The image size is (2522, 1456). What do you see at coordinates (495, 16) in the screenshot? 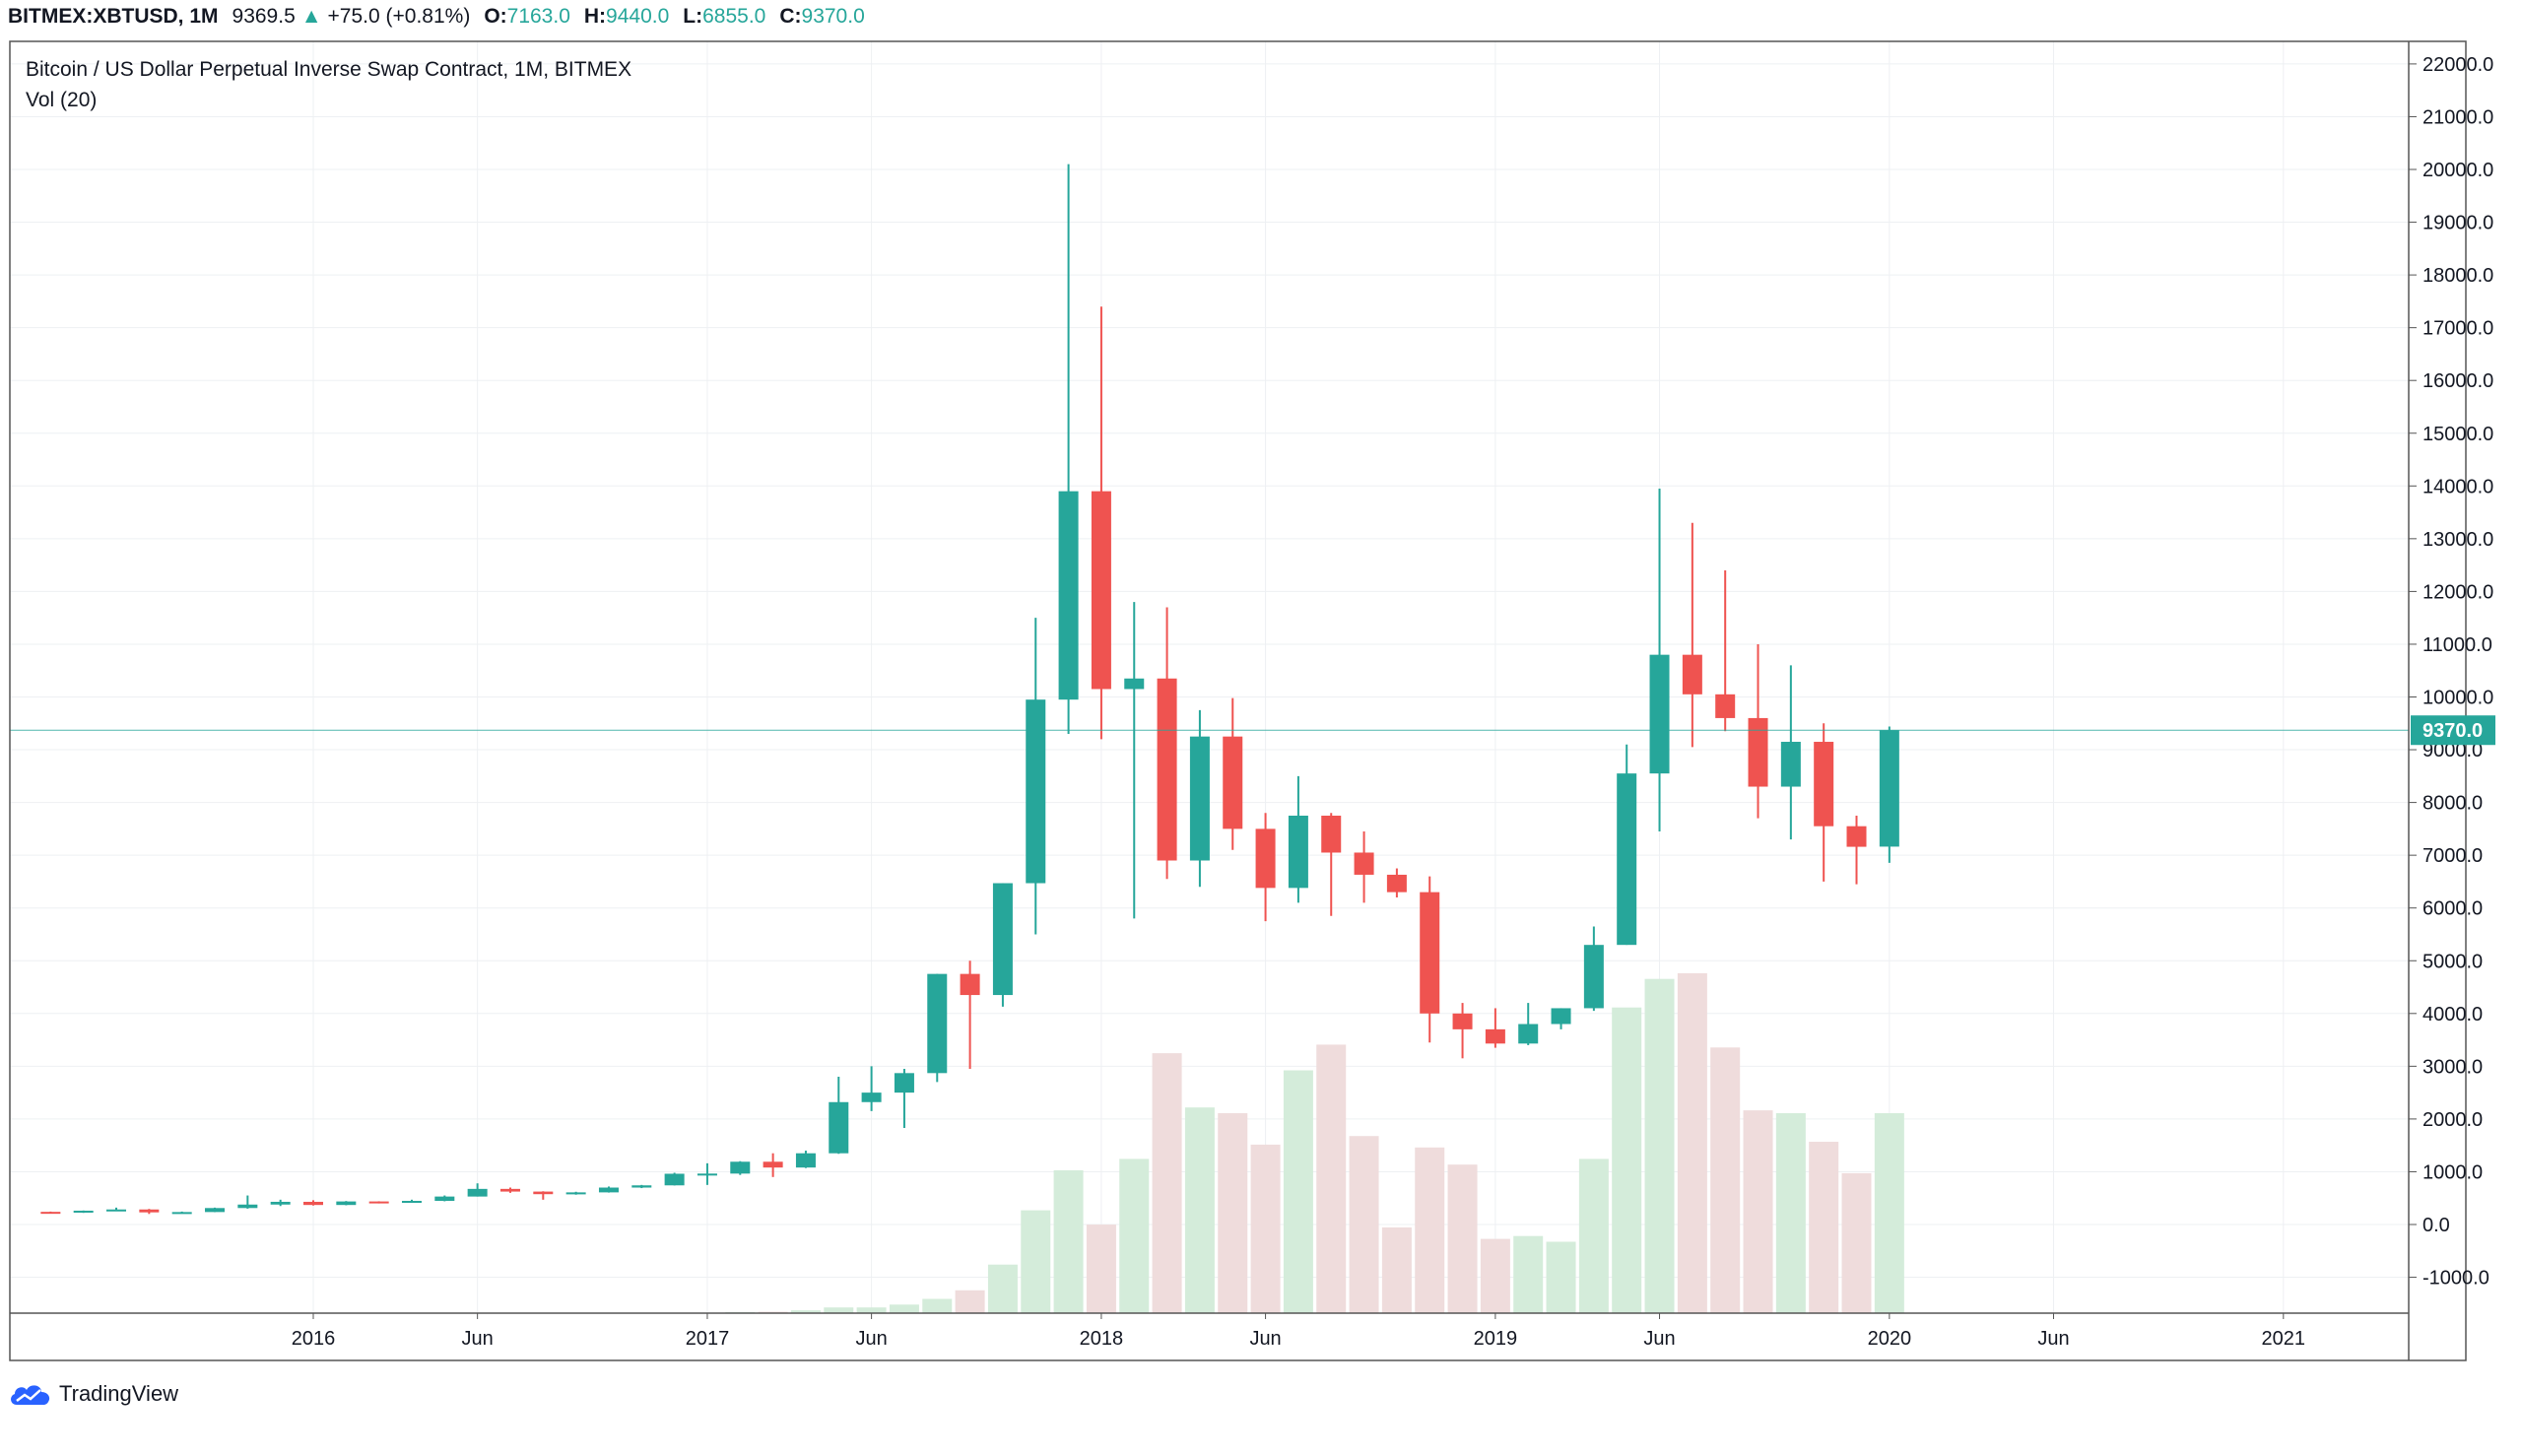
I see `open-label: O:` at bounding box center [495, 16].